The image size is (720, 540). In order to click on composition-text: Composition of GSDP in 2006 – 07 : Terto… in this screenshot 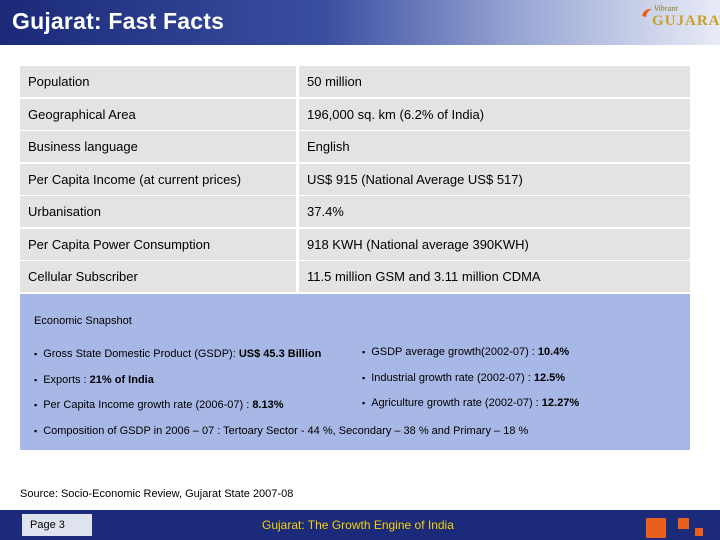, I will do `click(286, 431)`.